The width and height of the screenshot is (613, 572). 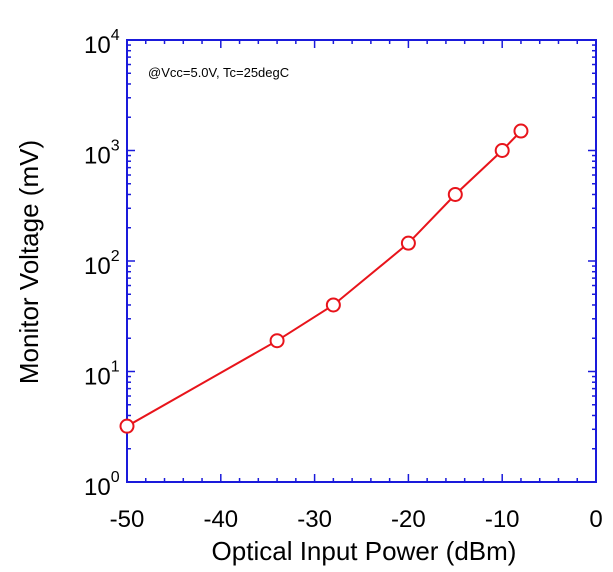 What do you see at coordinates (595, 519) in the screenshot?
I see `x-tick-label: 0` at bounding box center [595, 519].